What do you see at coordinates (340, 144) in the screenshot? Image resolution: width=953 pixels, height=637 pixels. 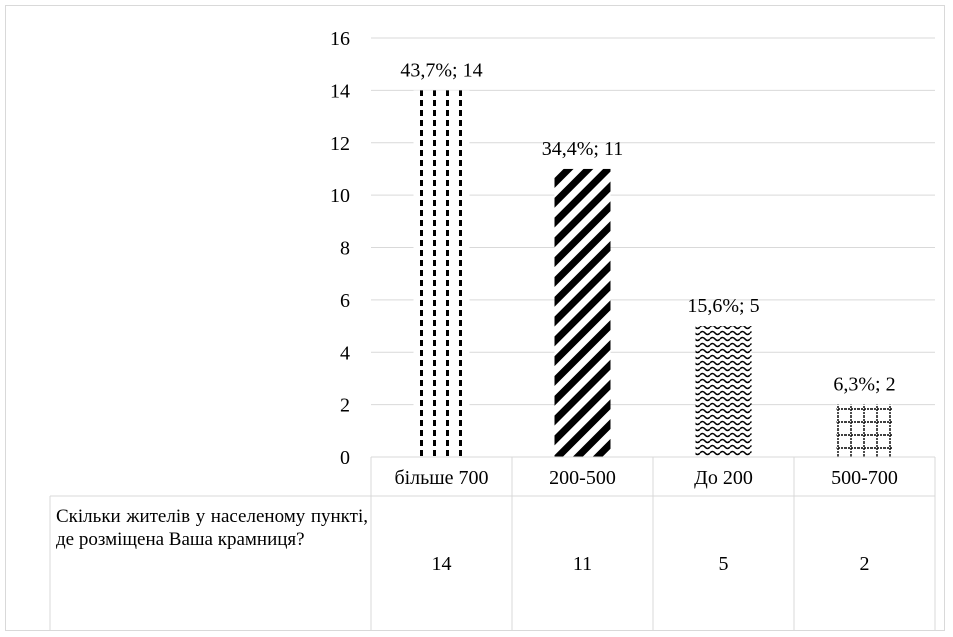 I see `y-tick-label: 12` at bounding box center [340, 144].